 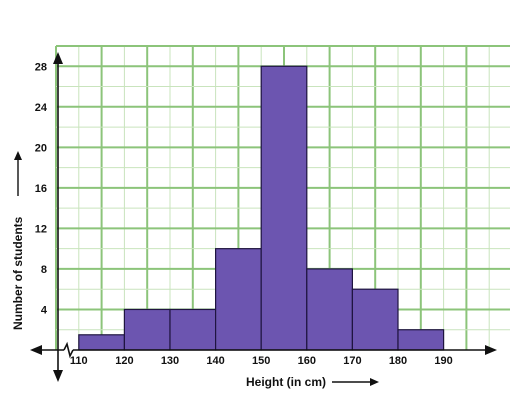 I want to click on x-tick-label: 120, so click(x=124, y=361).